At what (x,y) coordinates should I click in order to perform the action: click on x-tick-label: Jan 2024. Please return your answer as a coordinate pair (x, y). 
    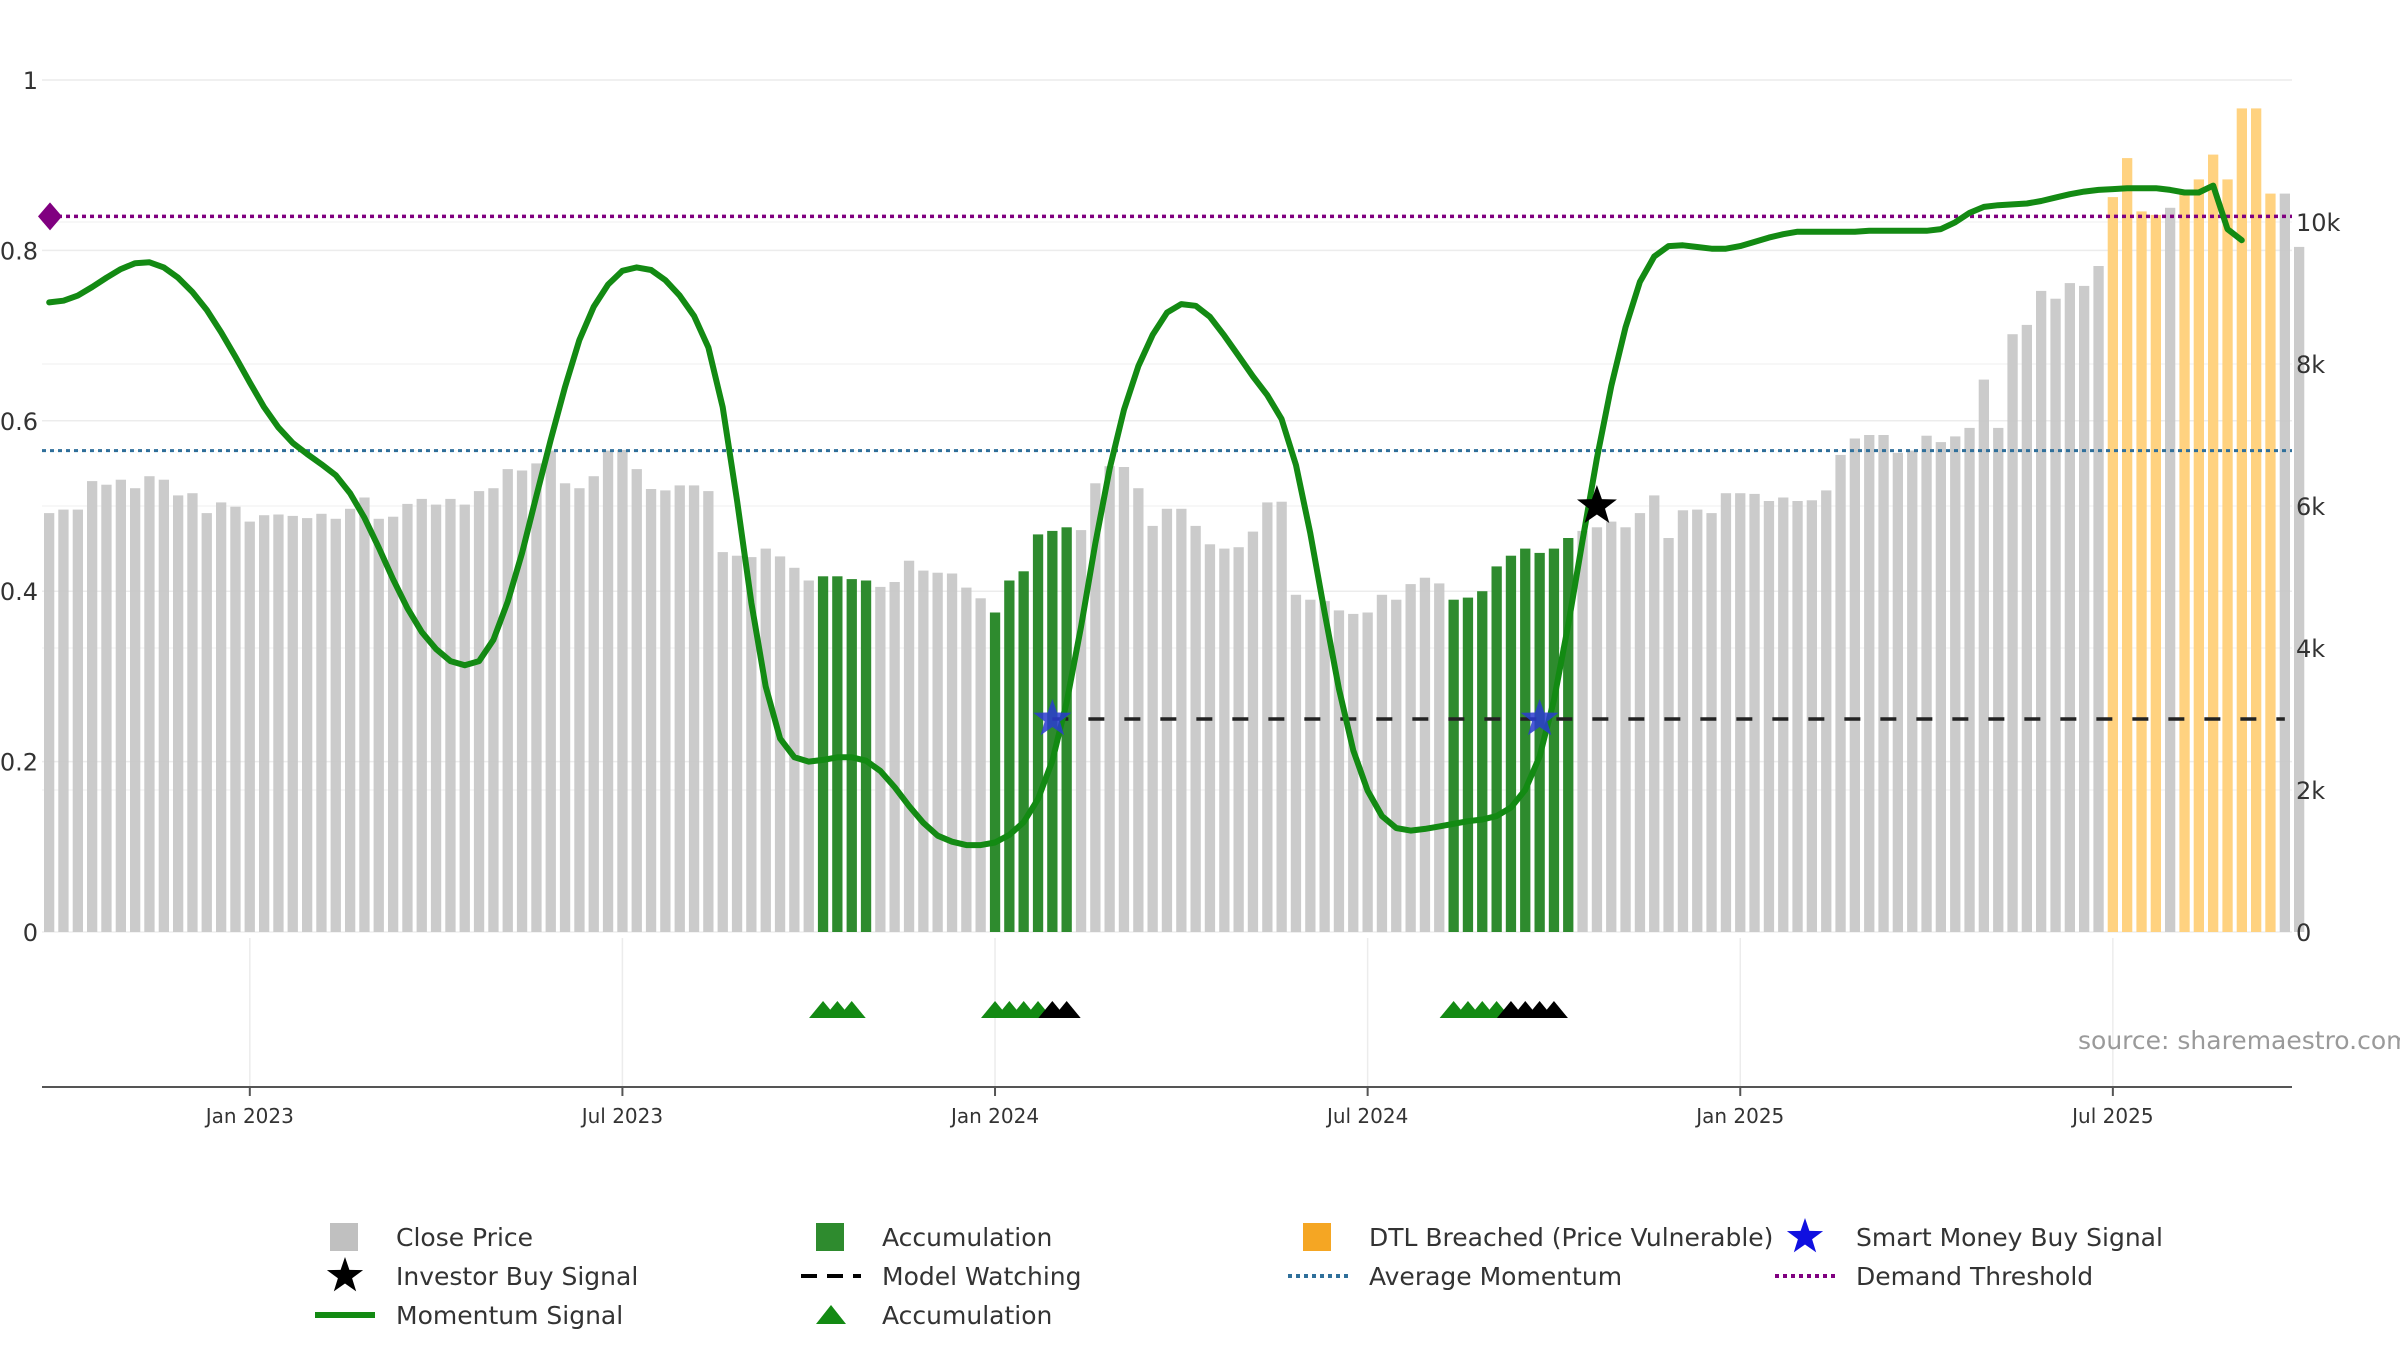
    Looking at the image, I should click on (994, 1116).